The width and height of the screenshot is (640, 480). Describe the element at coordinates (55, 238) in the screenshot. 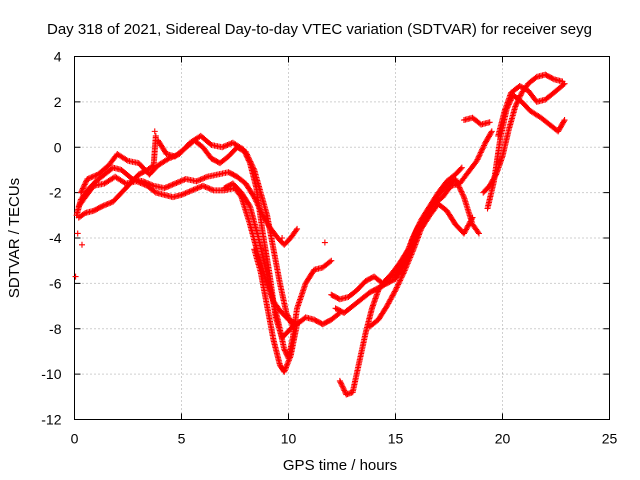

I see `y-tick-label: -4` at that location.